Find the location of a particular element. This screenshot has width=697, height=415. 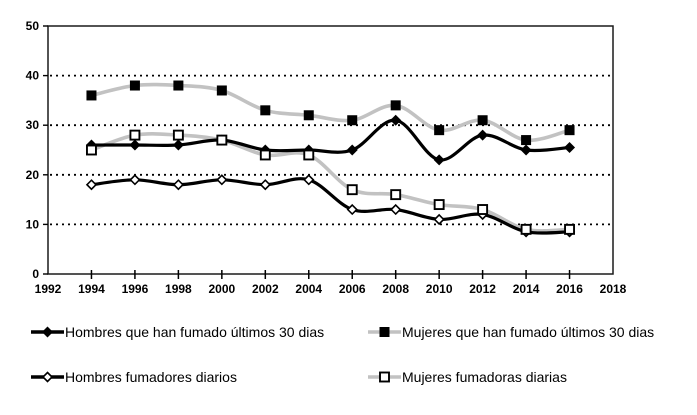

filled-square-line-icon is located at coordinates (384, 332).